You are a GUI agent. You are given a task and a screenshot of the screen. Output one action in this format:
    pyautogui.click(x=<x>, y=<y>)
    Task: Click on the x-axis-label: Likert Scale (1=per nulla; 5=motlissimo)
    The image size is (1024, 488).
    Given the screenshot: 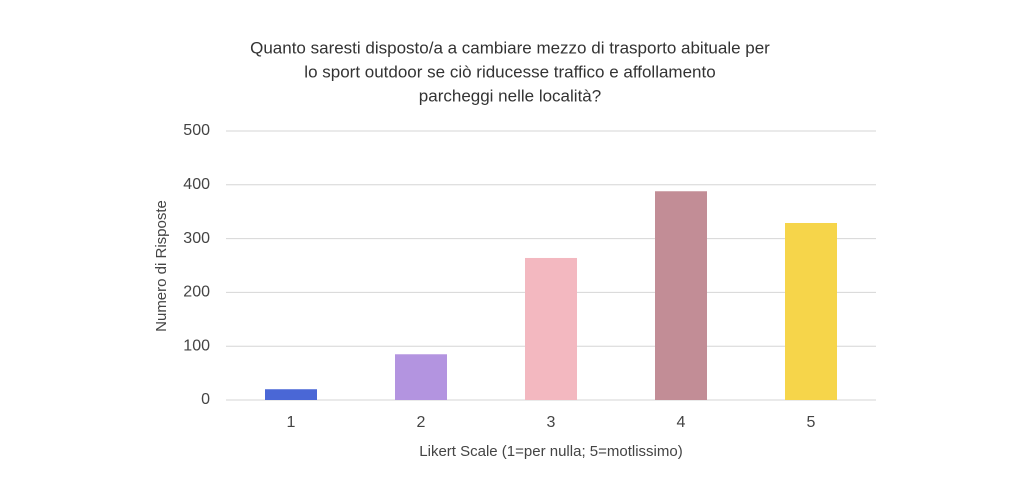 What is the action you would take?
    pyautogui.click(x=550, y=451)
    